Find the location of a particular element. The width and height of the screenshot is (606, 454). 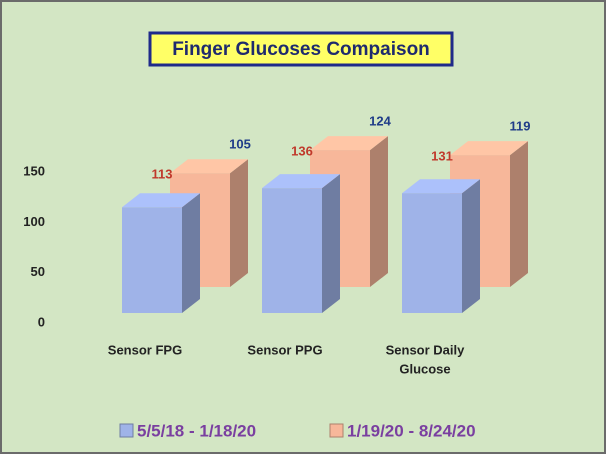

x-tick-label: Sensor PPG is located at coordinates (284, 349).